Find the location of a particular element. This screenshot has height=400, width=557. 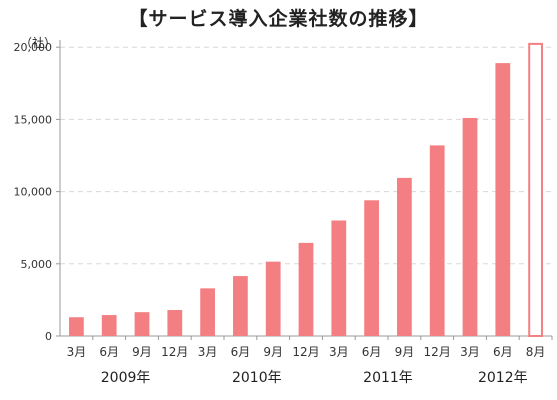

y-tick-label: 10,000 is located at coordinates (33, 192).